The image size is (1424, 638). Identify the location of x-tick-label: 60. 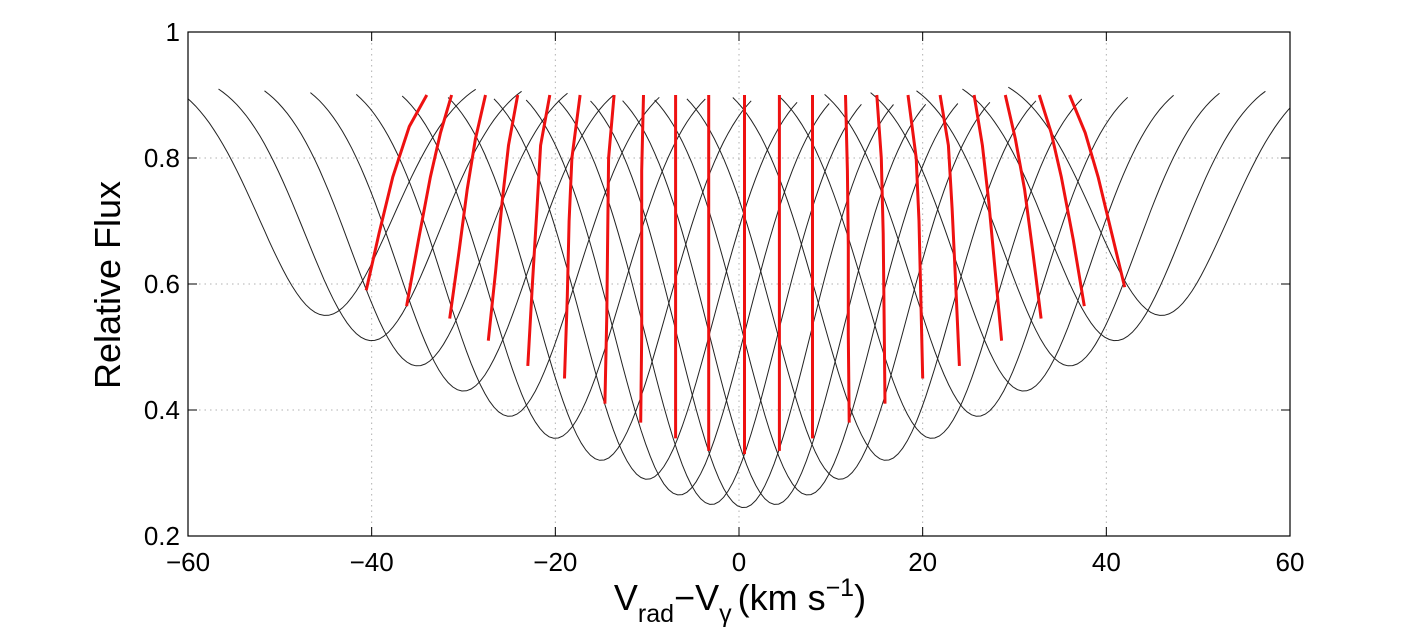
(1290, 562).